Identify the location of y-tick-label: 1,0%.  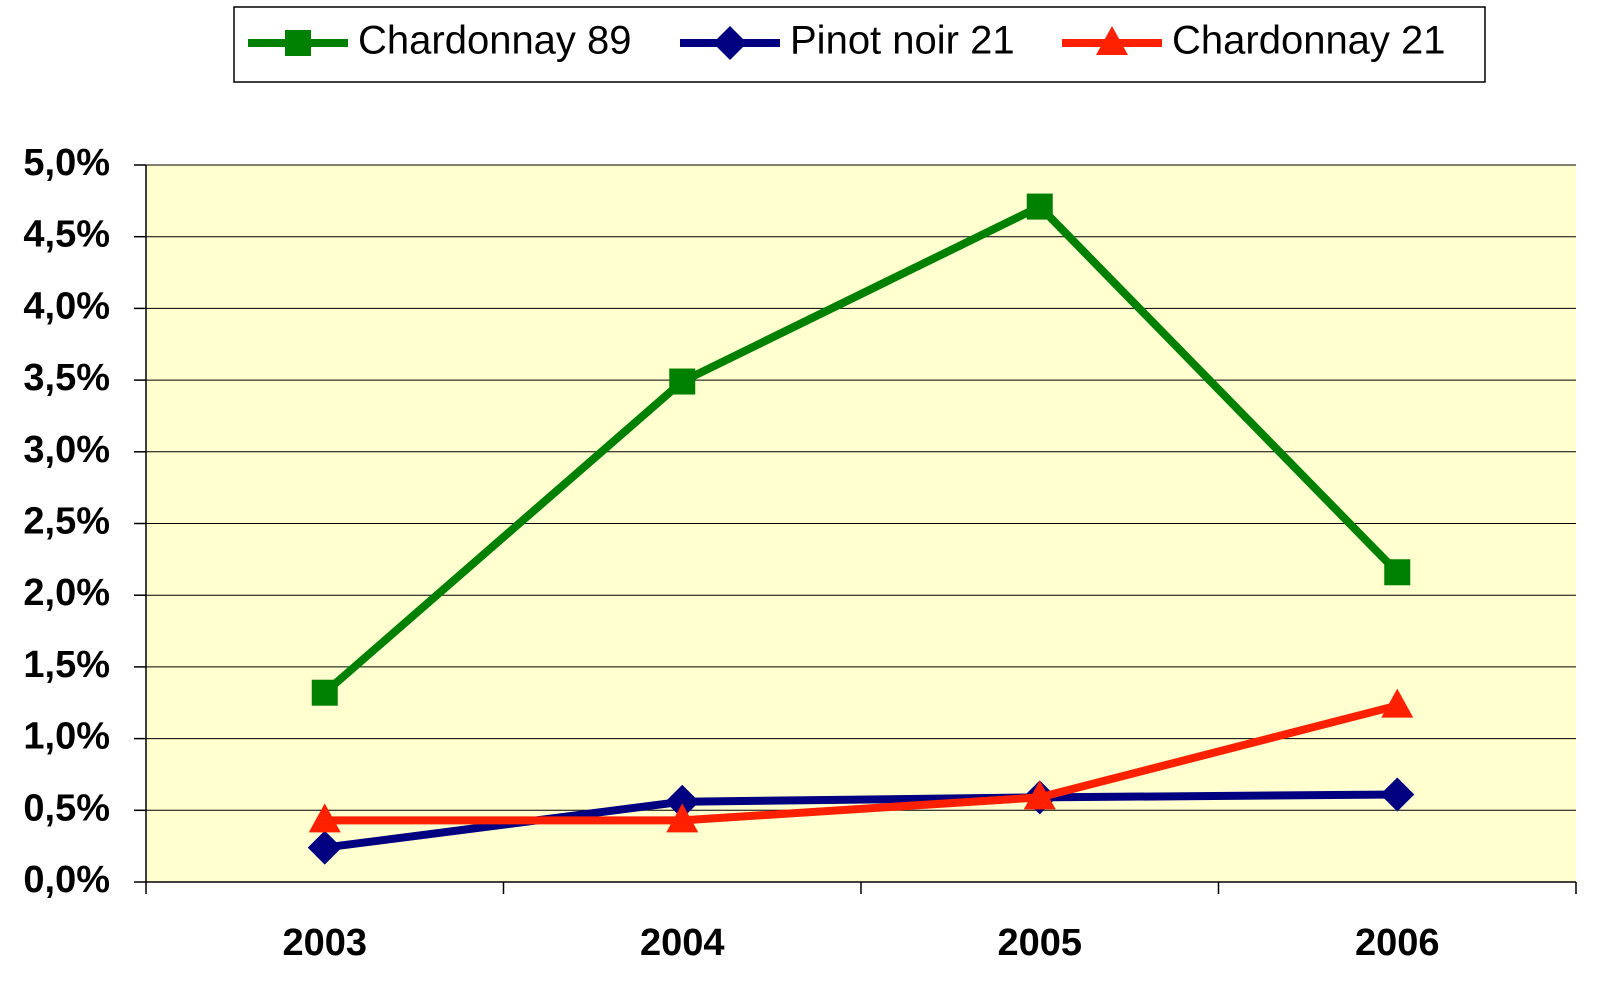
(66, 737).